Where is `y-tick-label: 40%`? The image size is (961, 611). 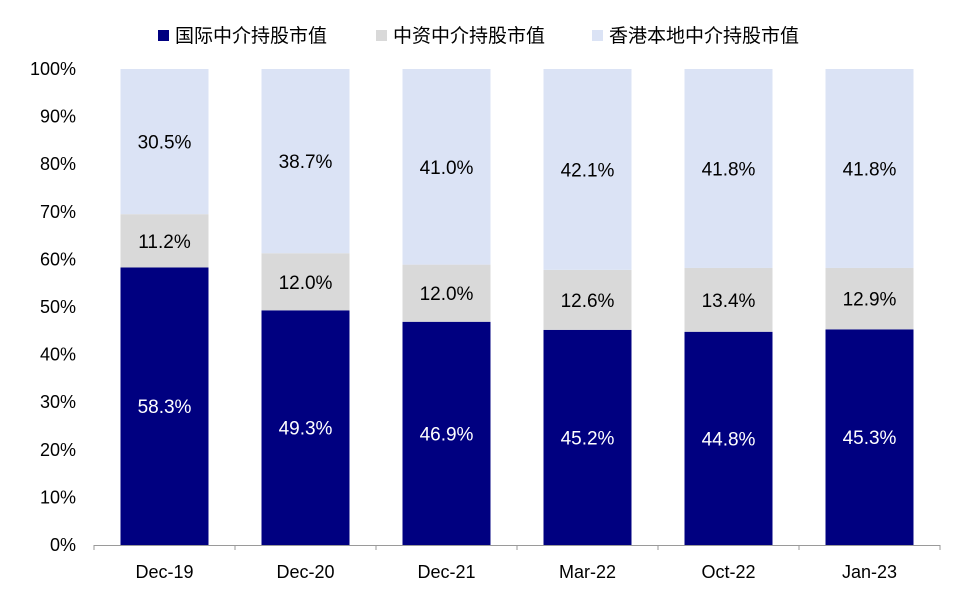 y-tick-label: 40% is located at coordinates (58, 355).